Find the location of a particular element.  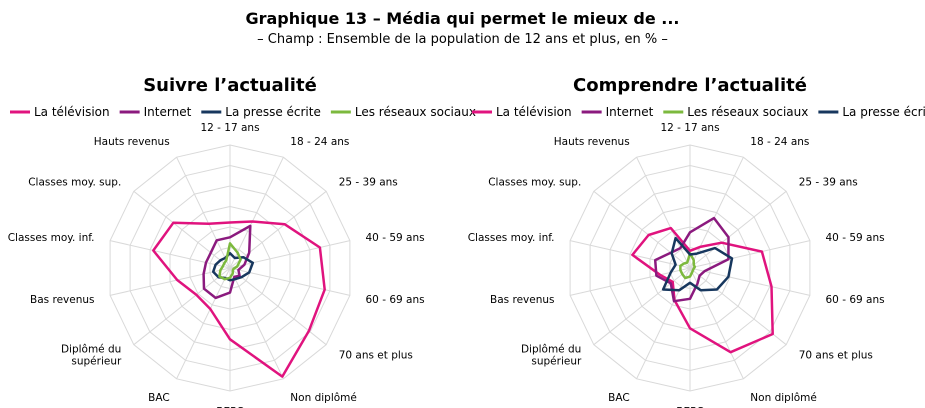

radar-title: Comprendre l’actualité is located at coordinates (690, 85).